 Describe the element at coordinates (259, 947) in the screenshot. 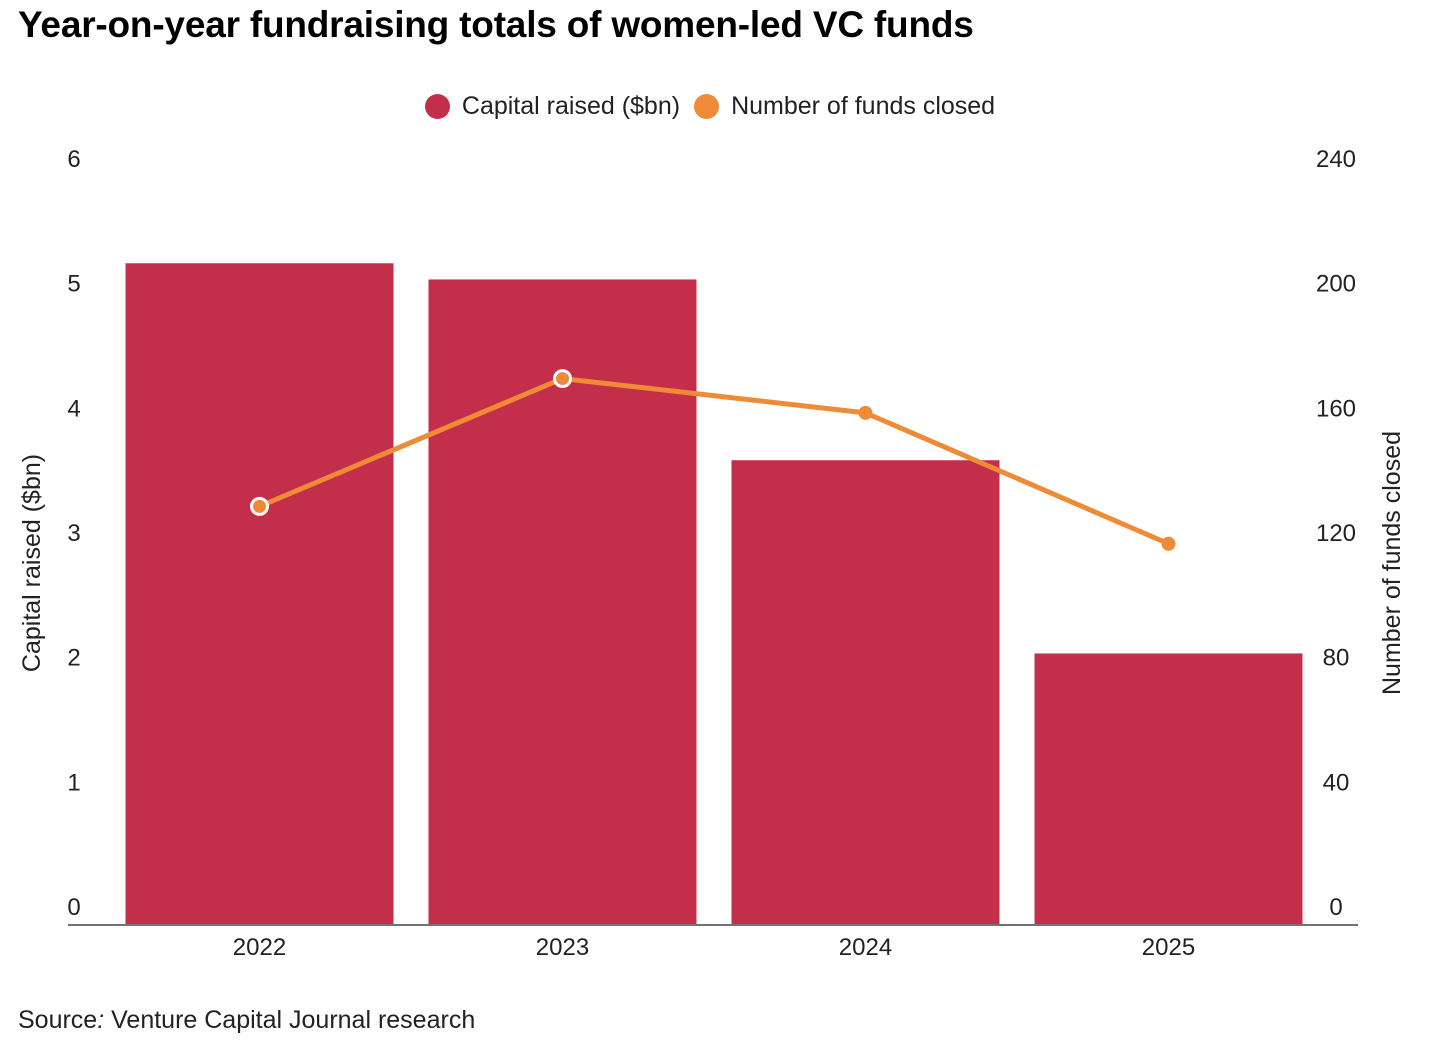

I see `x-tick-label: 2022` at that location.